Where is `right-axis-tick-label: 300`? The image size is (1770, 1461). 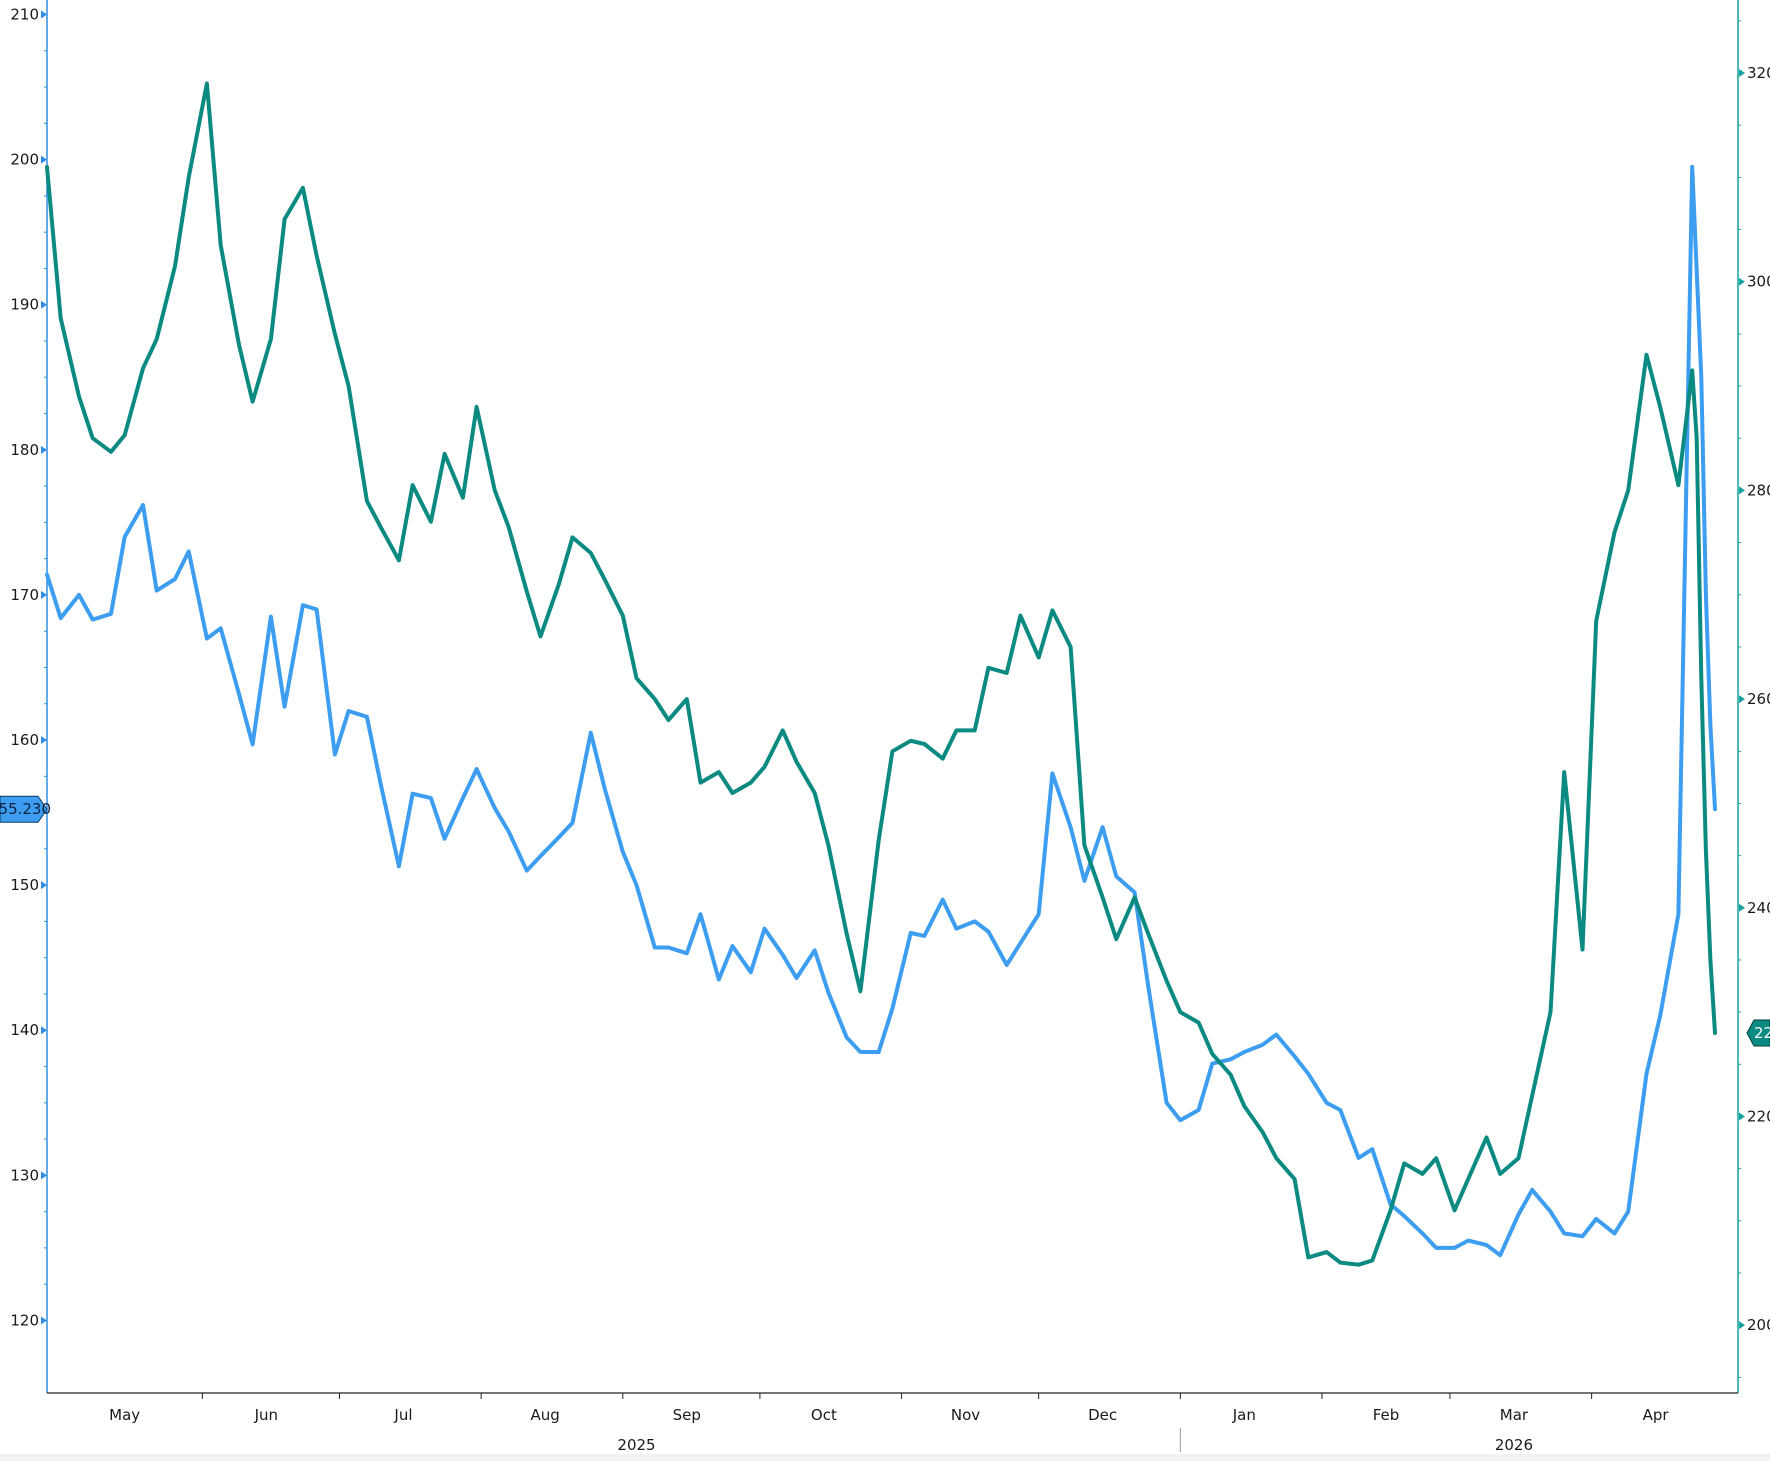 right-axis-tick-label: 300 is located at coordinates (1758, 282).